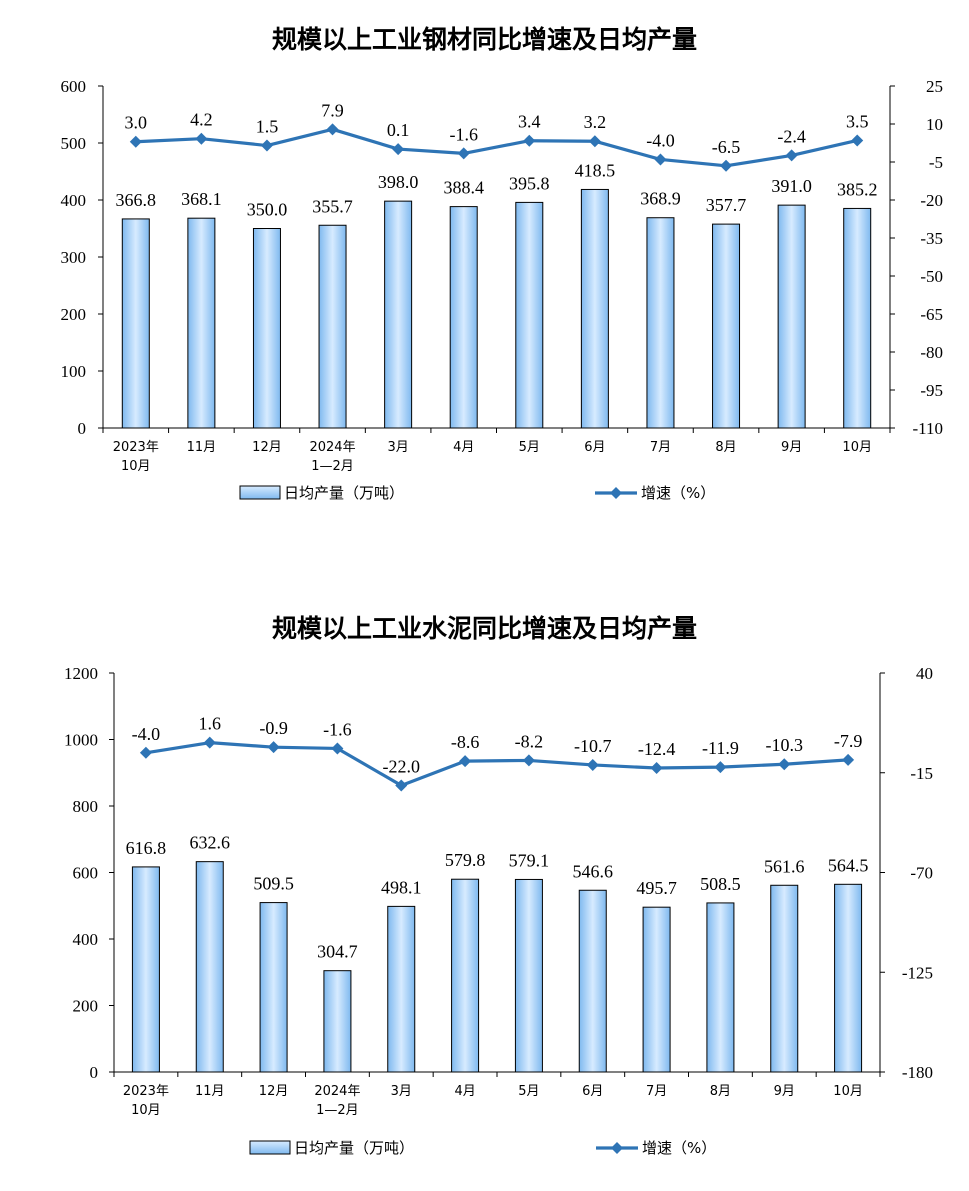 The height and width of the screenshot is (1191, 969). Describe the element at coordinates (86, 873) in the screenshot. I see `cement-left-tick-label: 600` at that location.